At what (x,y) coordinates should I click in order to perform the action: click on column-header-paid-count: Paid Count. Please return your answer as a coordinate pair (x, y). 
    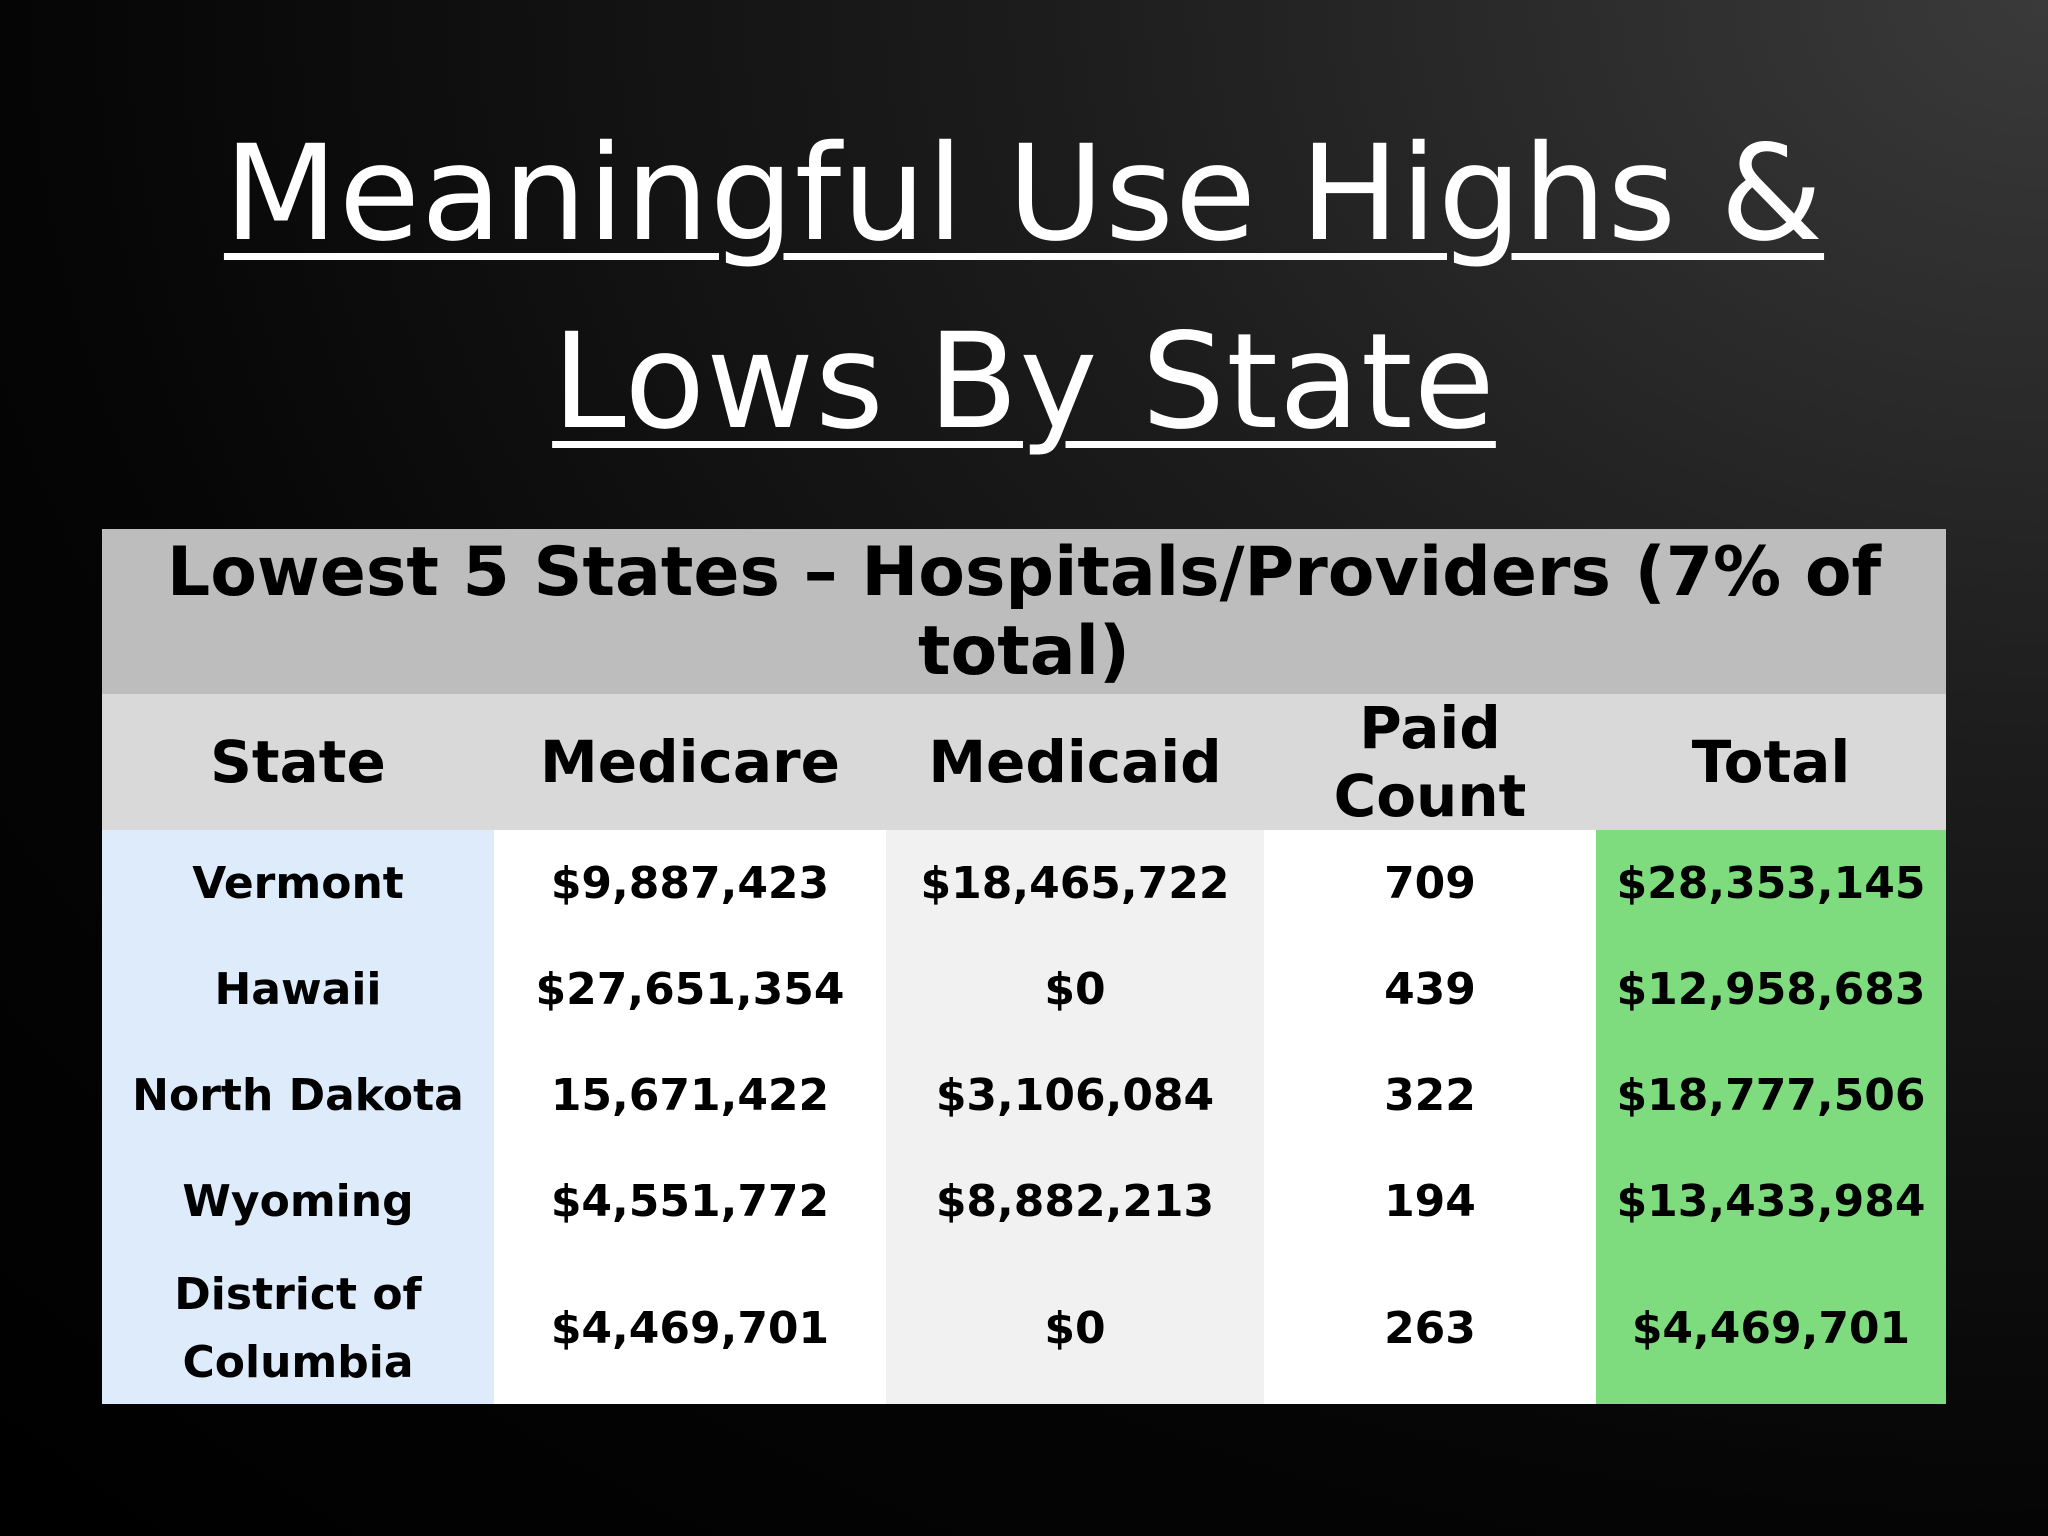
    Looking at the image, I should click on (1430, 762).